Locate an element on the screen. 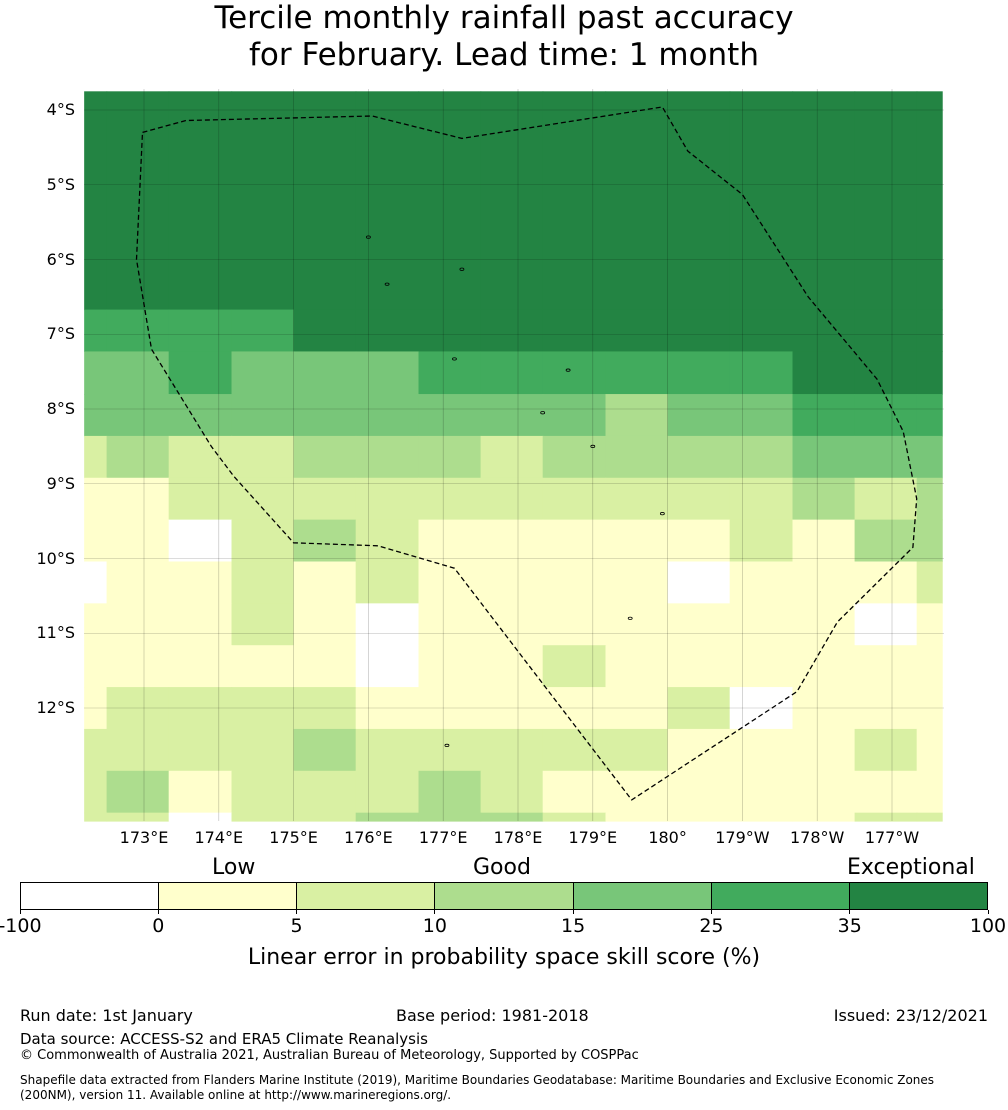 The image size is (1008, 1110). latitude-label: 10°S is located at coordinates (55, 558).